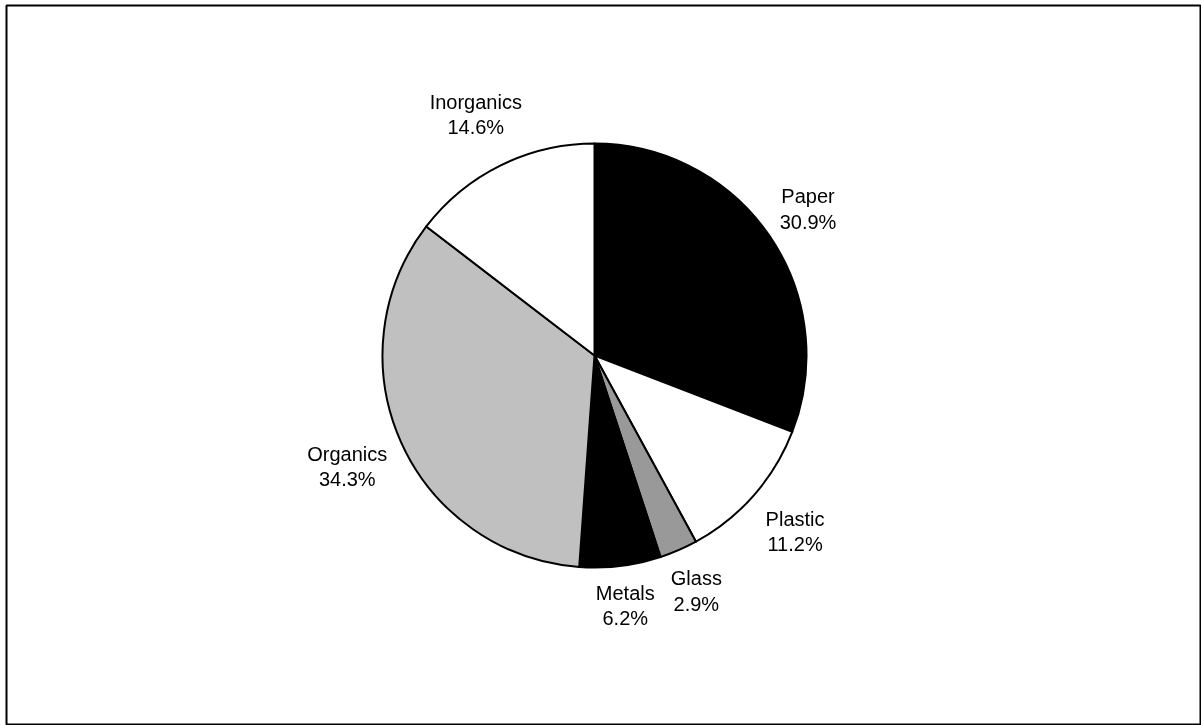 This screenshot has width=1201, height=725. I want to click on slice-label: Paper, so click(808, 196).